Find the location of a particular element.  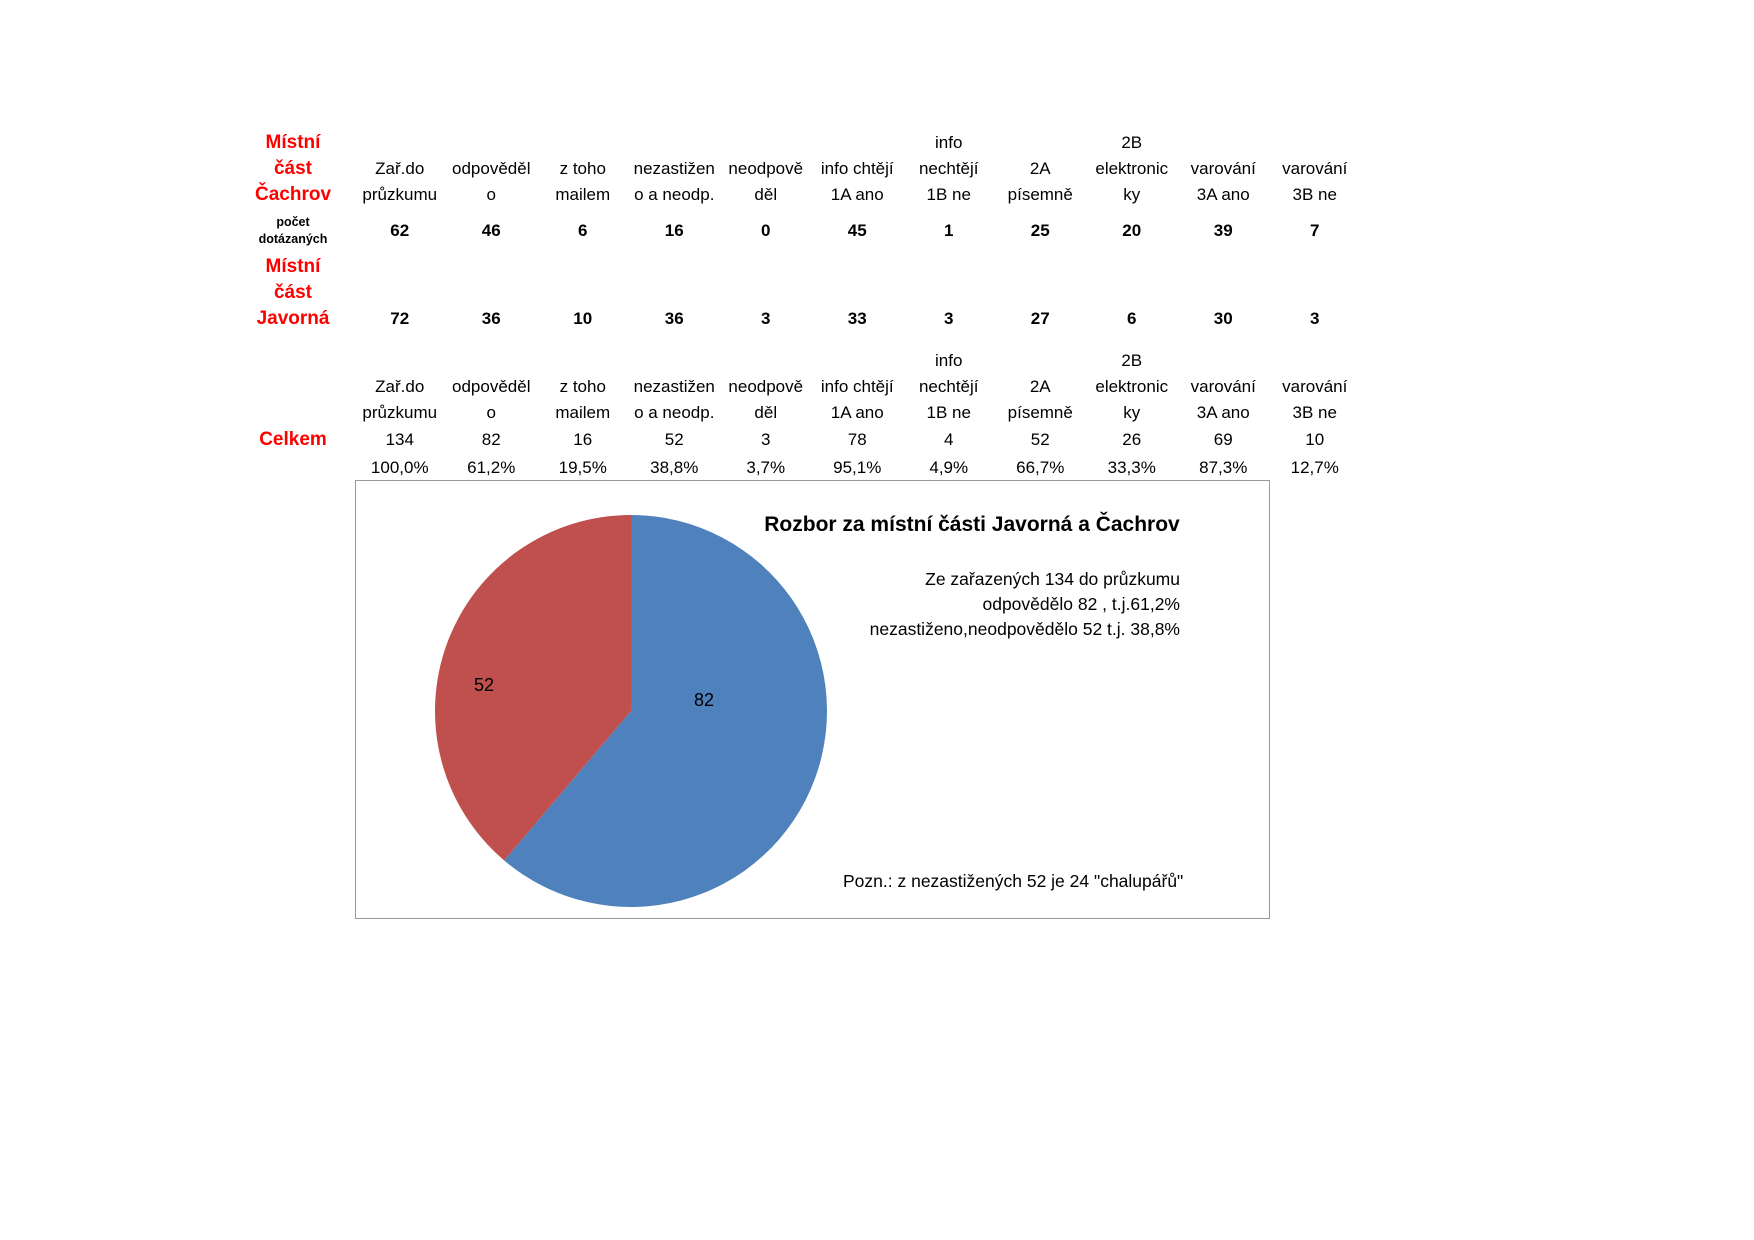

col-varovani-3b-ne: varování 3B ne is located at coordinates (1315, 181).